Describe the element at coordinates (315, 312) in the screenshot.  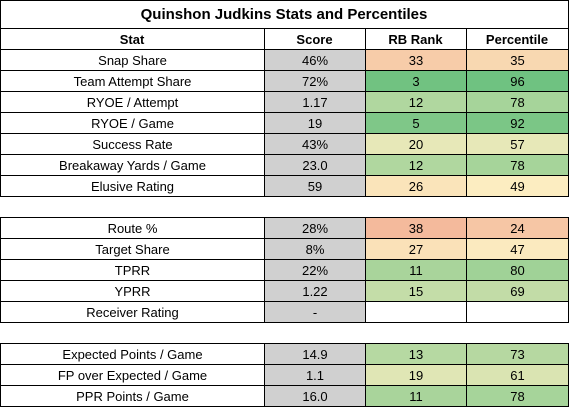
I see `score-value: -` at that location.